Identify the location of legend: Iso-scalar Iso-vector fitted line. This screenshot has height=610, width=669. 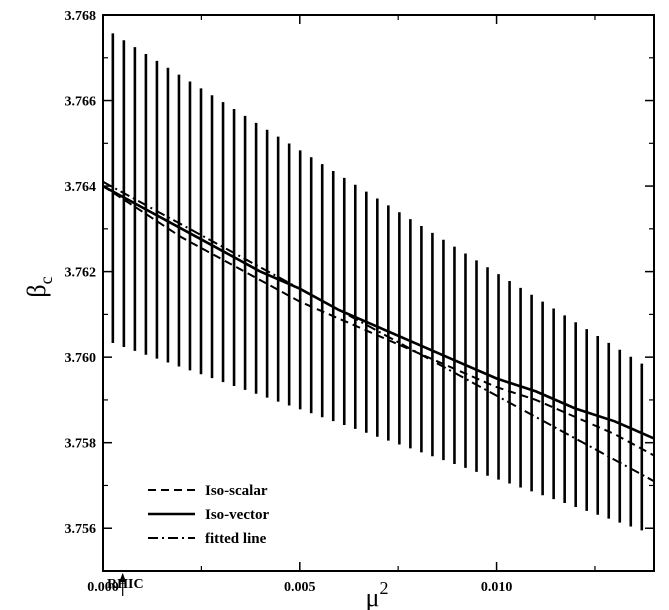
(208, 515).